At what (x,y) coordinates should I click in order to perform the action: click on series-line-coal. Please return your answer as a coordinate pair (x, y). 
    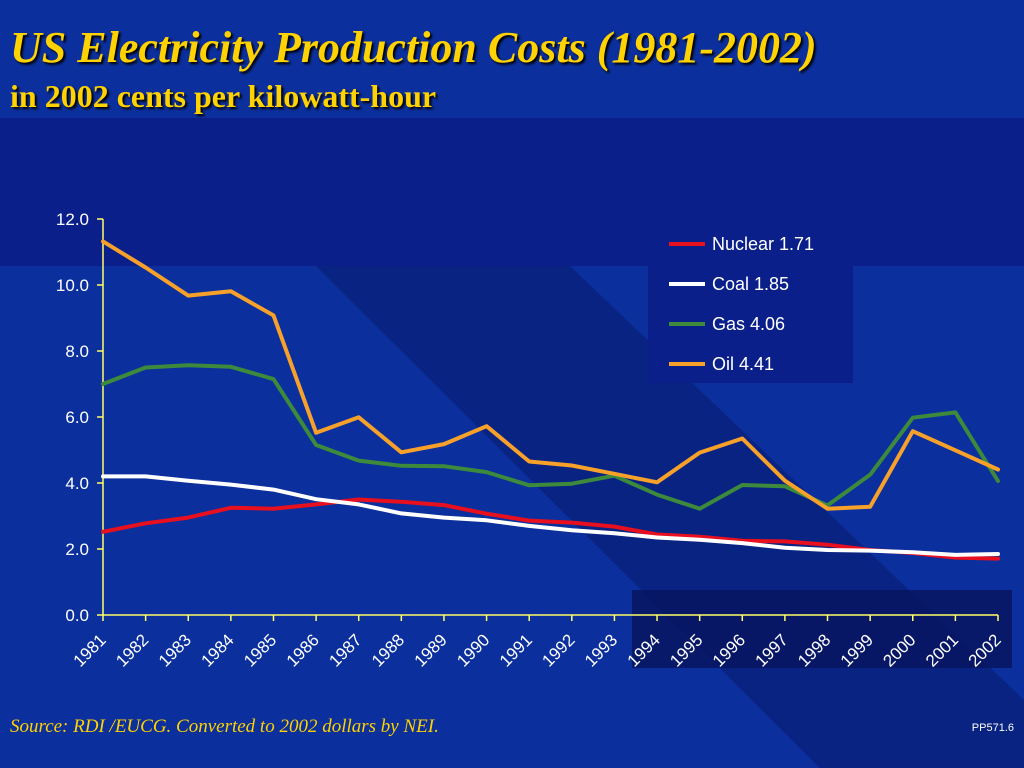
    Looking at the image, I should click on (550, 515).